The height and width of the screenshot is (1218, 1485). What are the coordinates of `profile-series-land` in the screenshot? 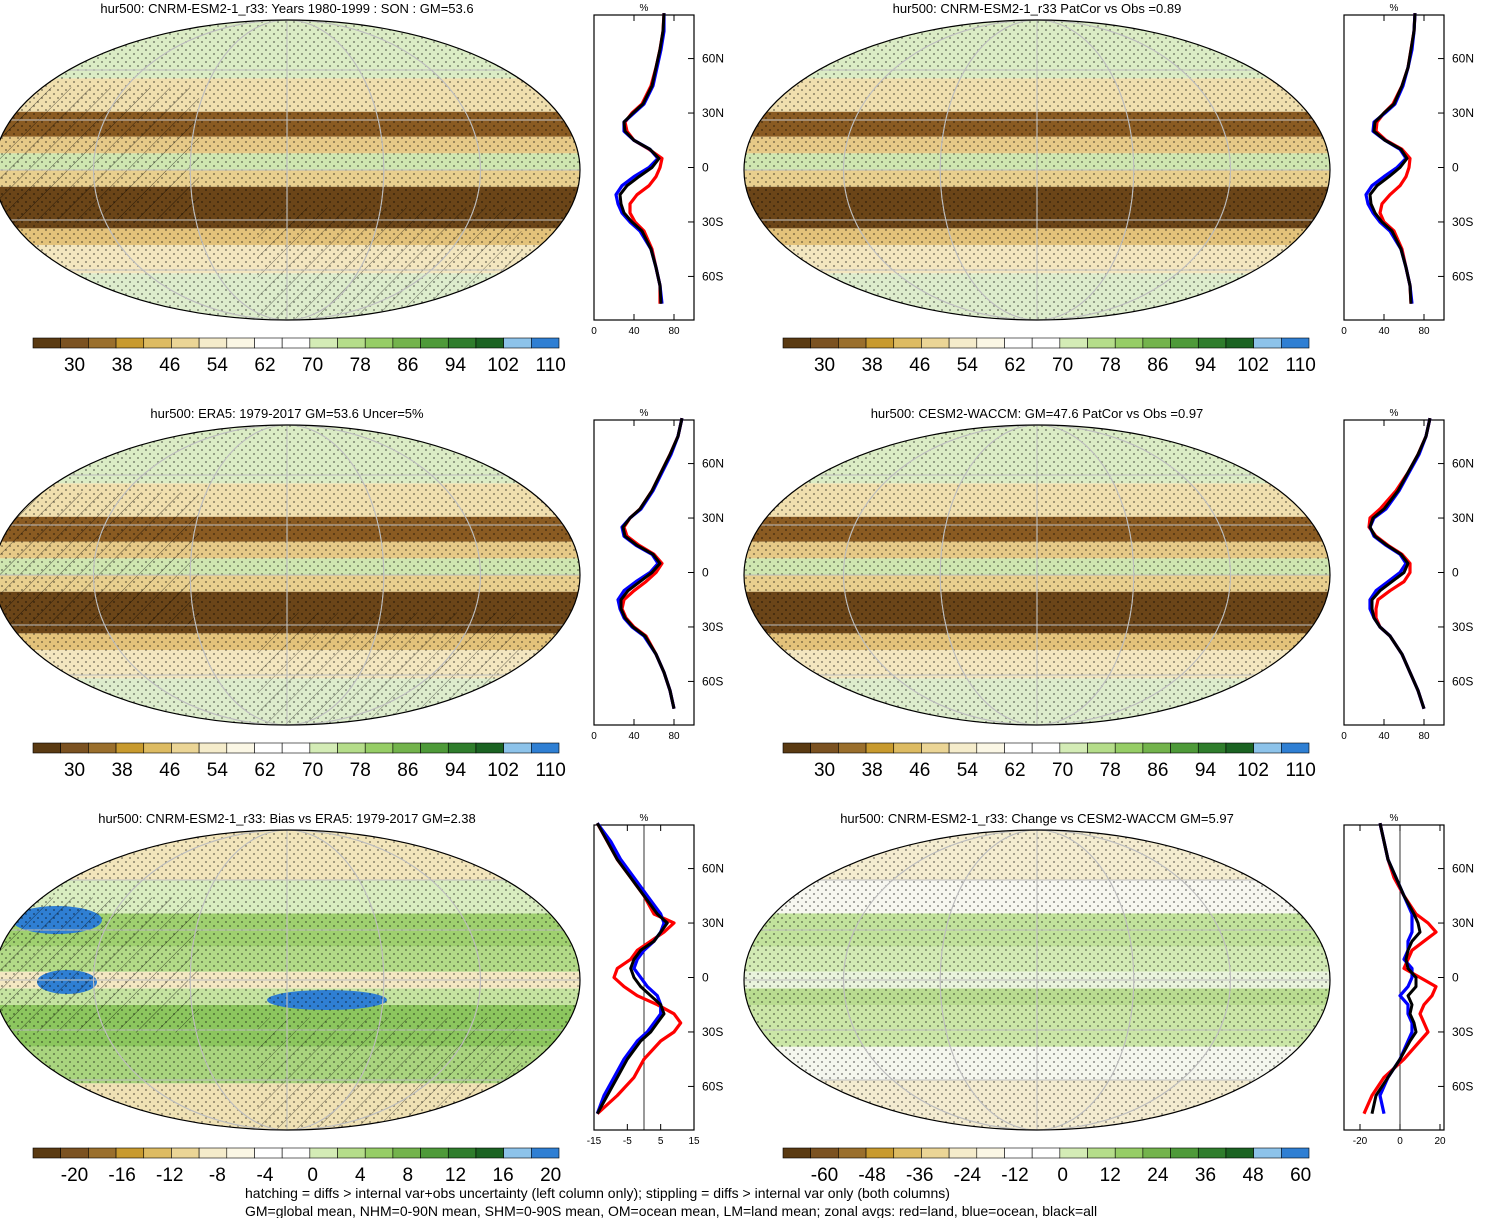 It's located at (652, 563).